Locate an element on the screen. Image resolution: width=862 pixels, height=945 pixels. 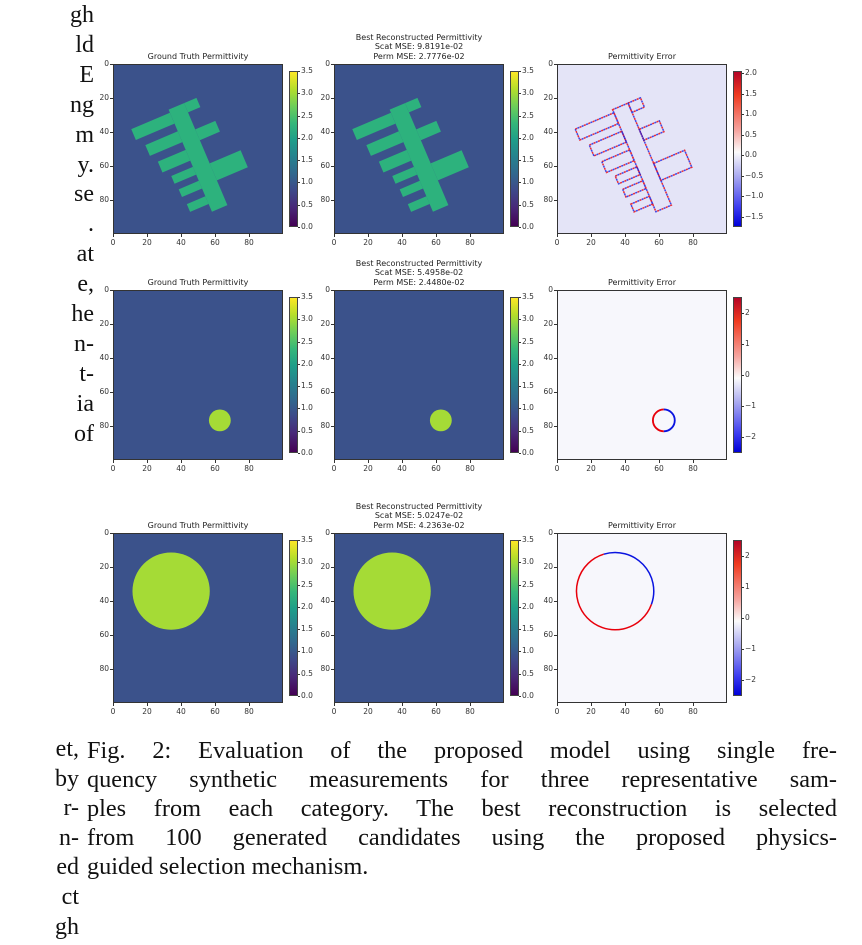
colorbar-tick-label: 1.0 is located at coordinates (528, 408).